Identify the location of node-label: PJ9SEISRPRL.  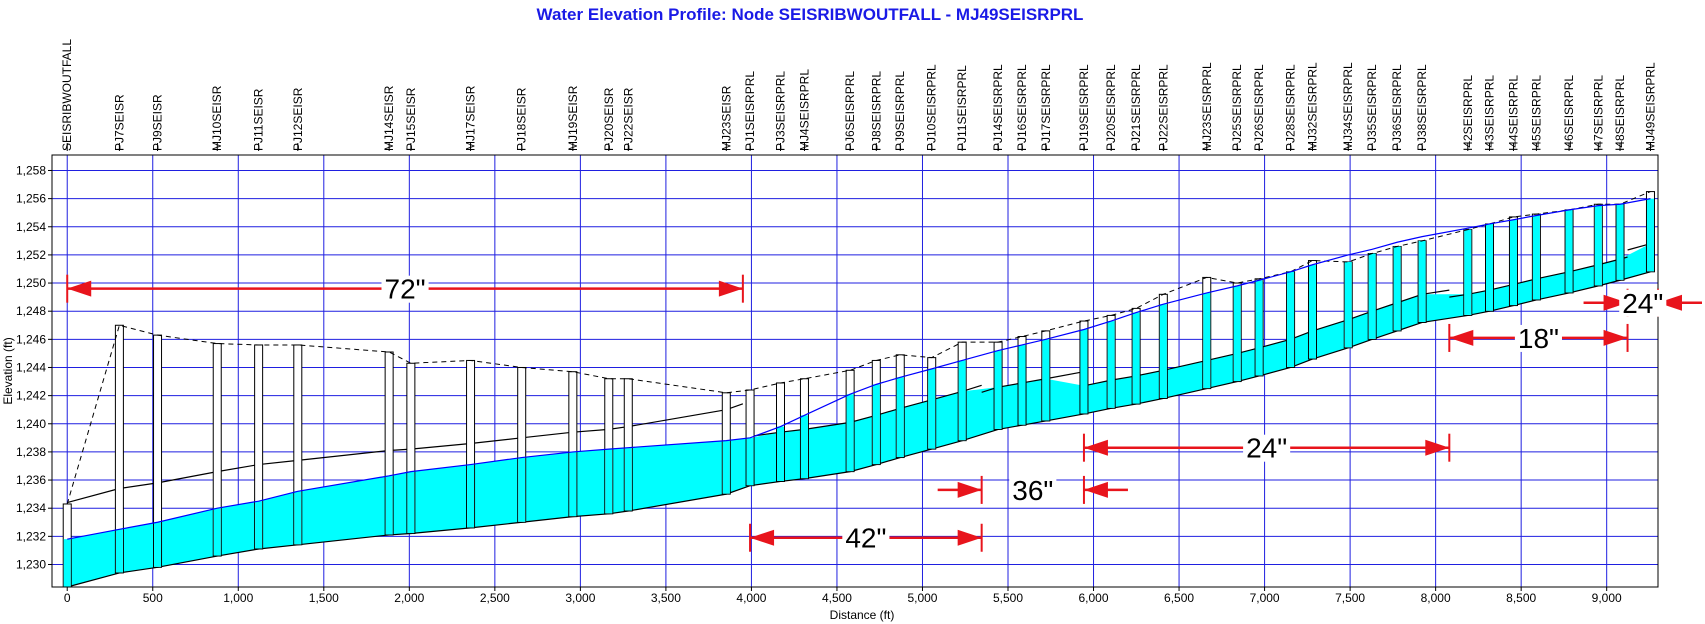
(900, 111).